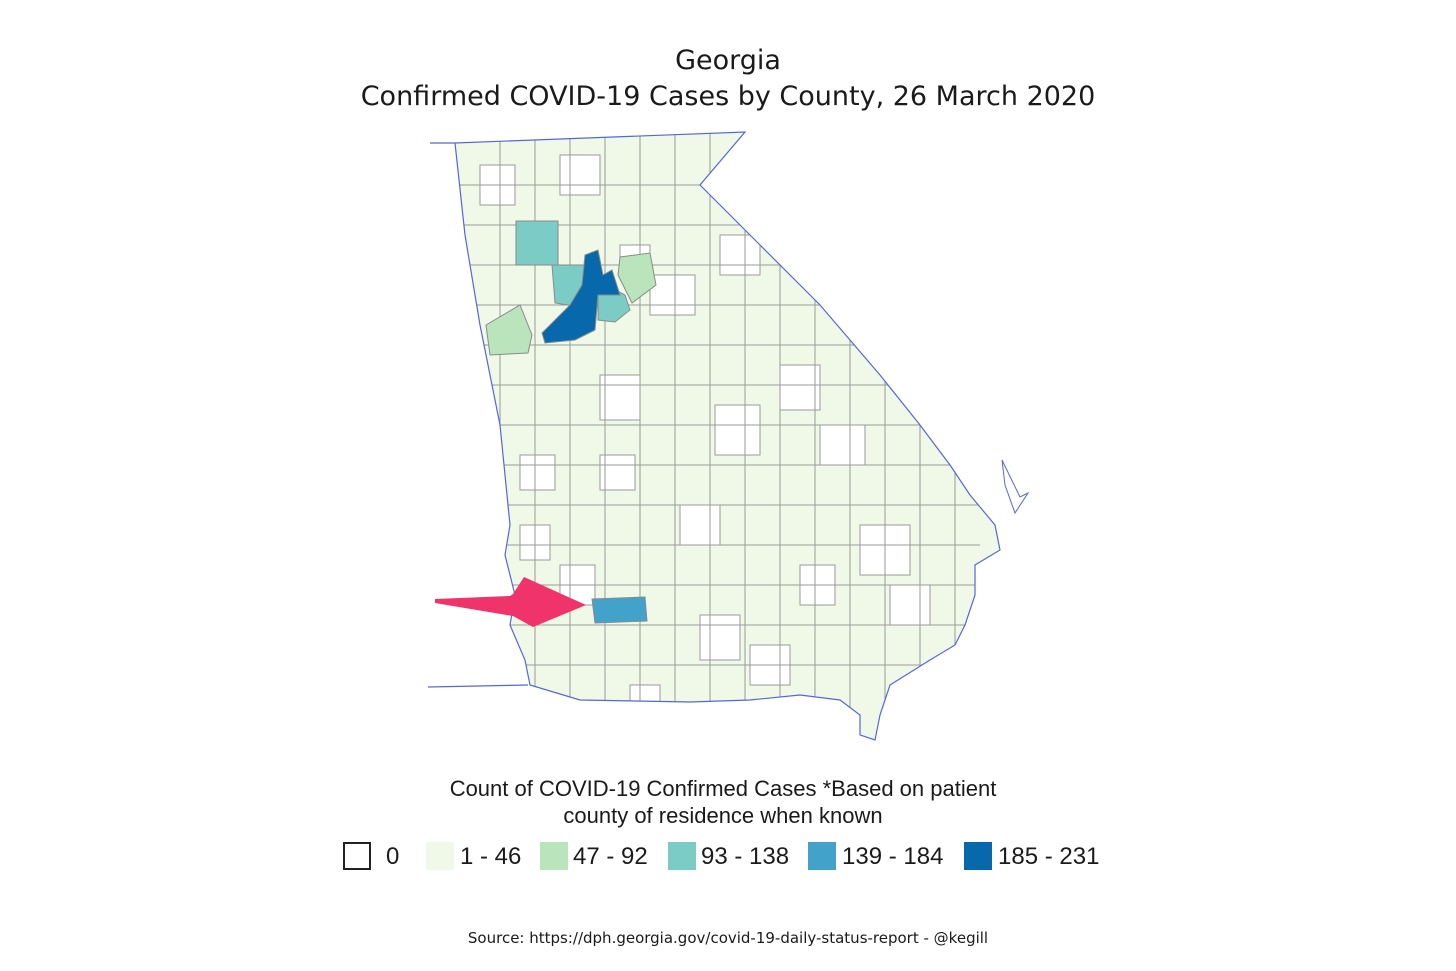  What do you see at coordinates (610, 856) in the screenshot?
I see `legend-label-2: 47 - 92` at bounding box center [610, 856].